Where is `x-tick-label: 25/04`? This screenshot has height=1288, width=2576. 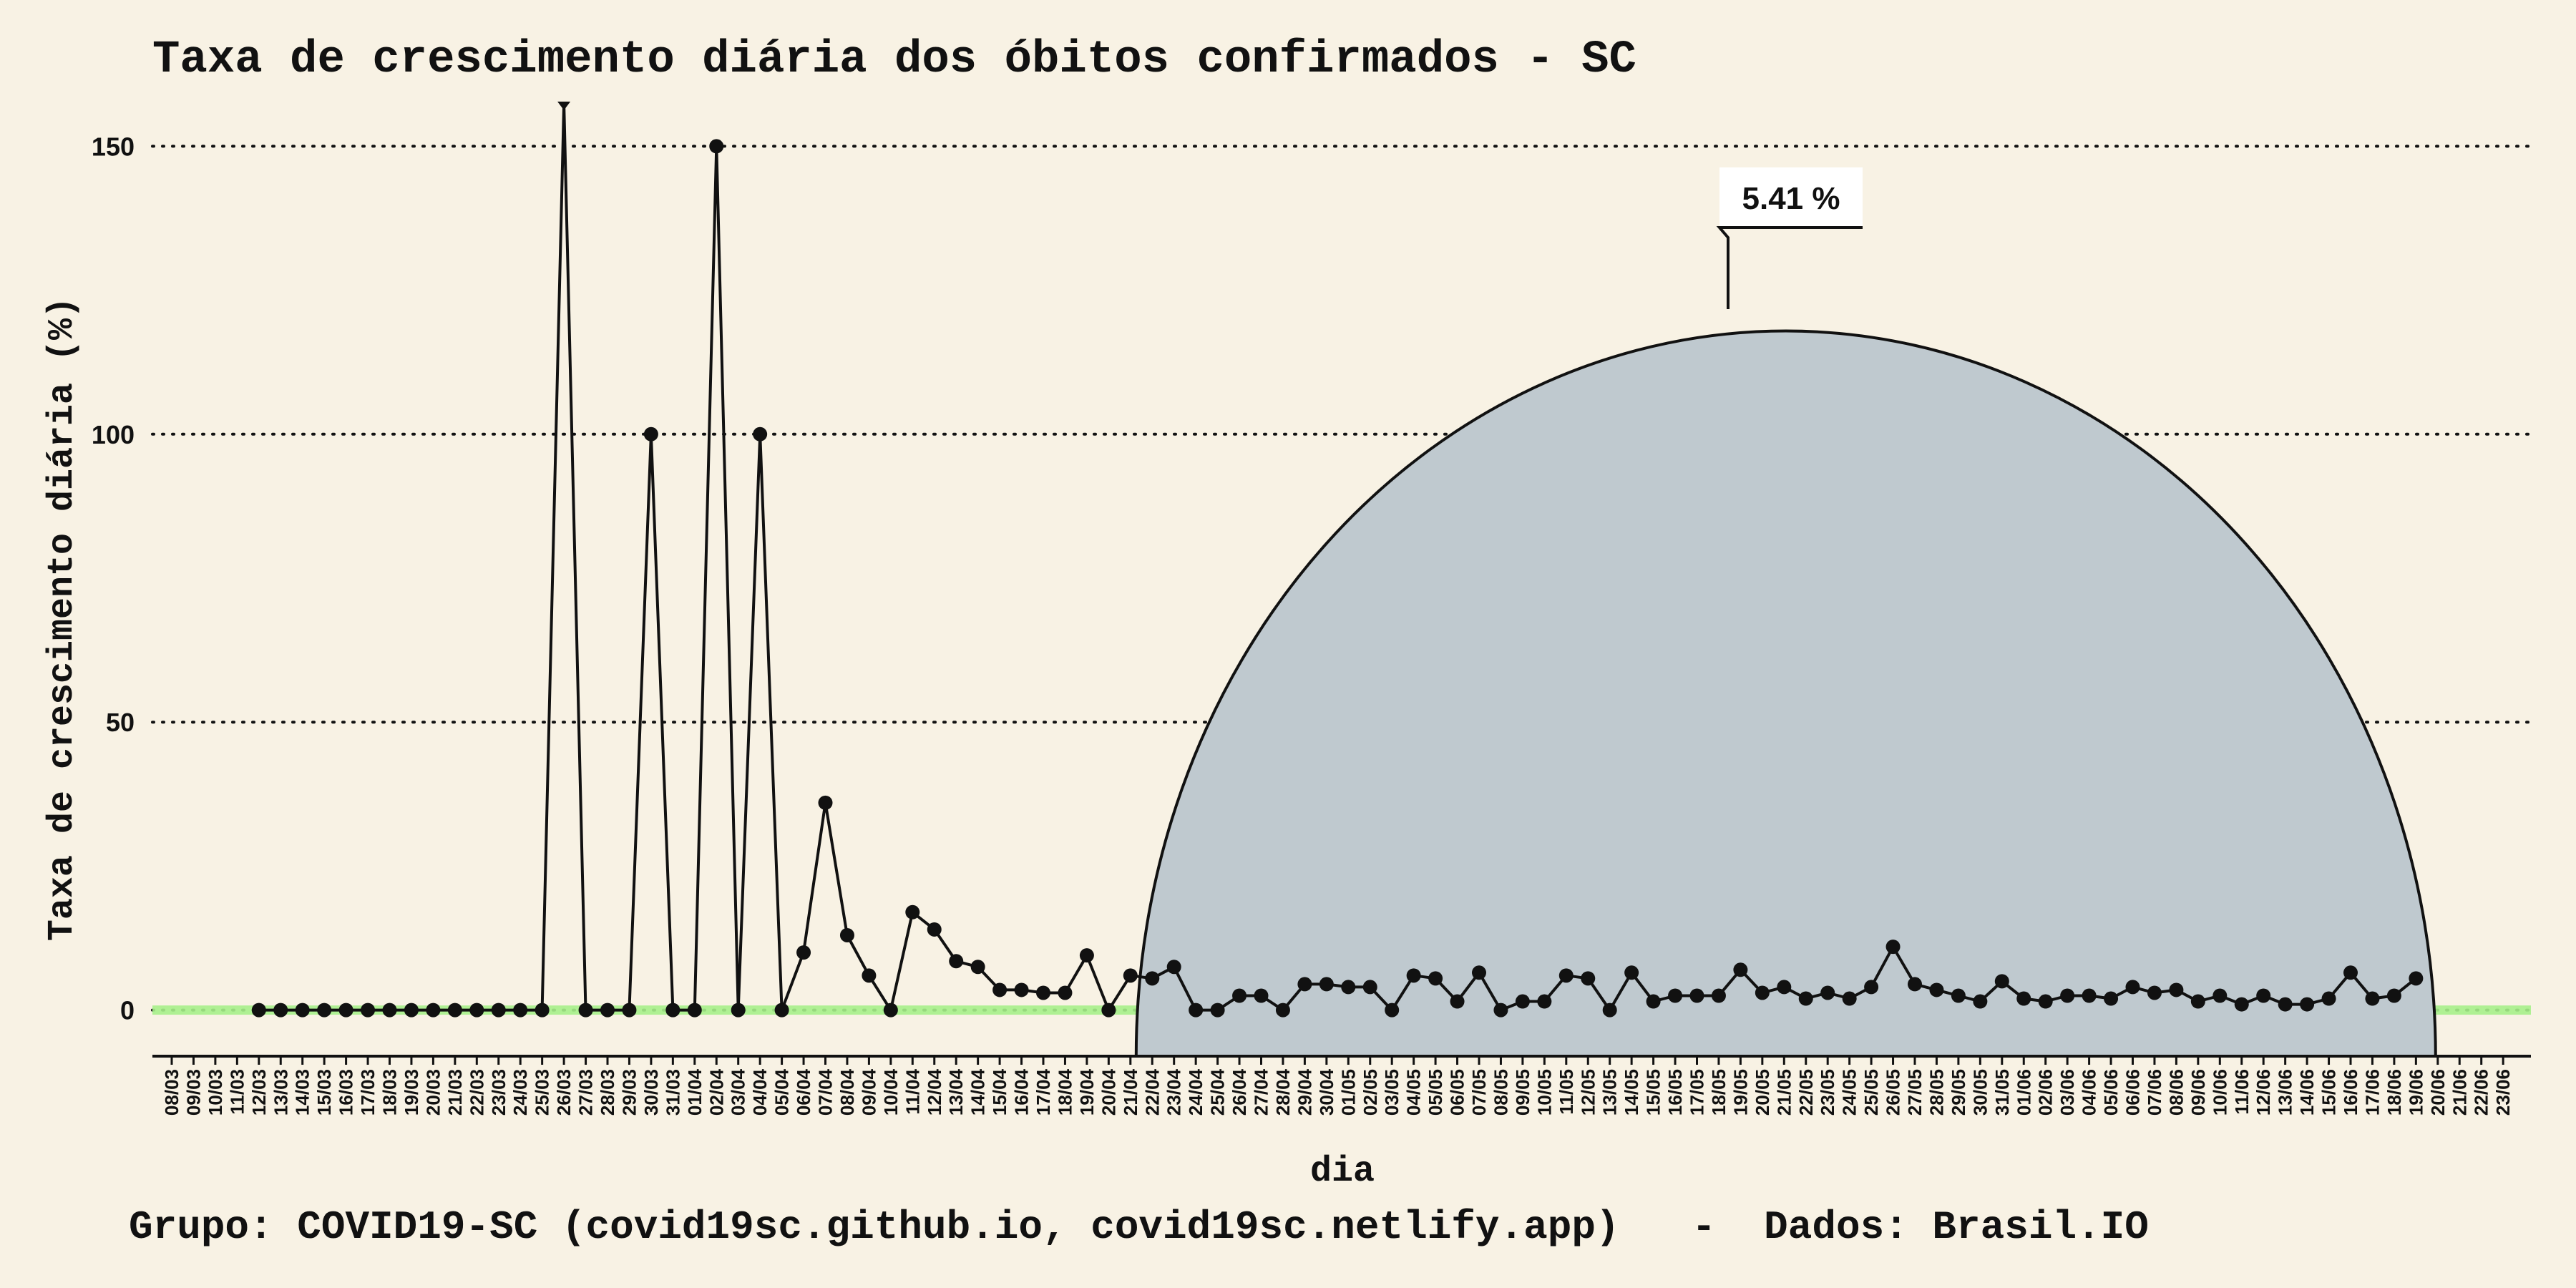 x-tick-label: 25/04 is located at coordinates (1218, 1092).